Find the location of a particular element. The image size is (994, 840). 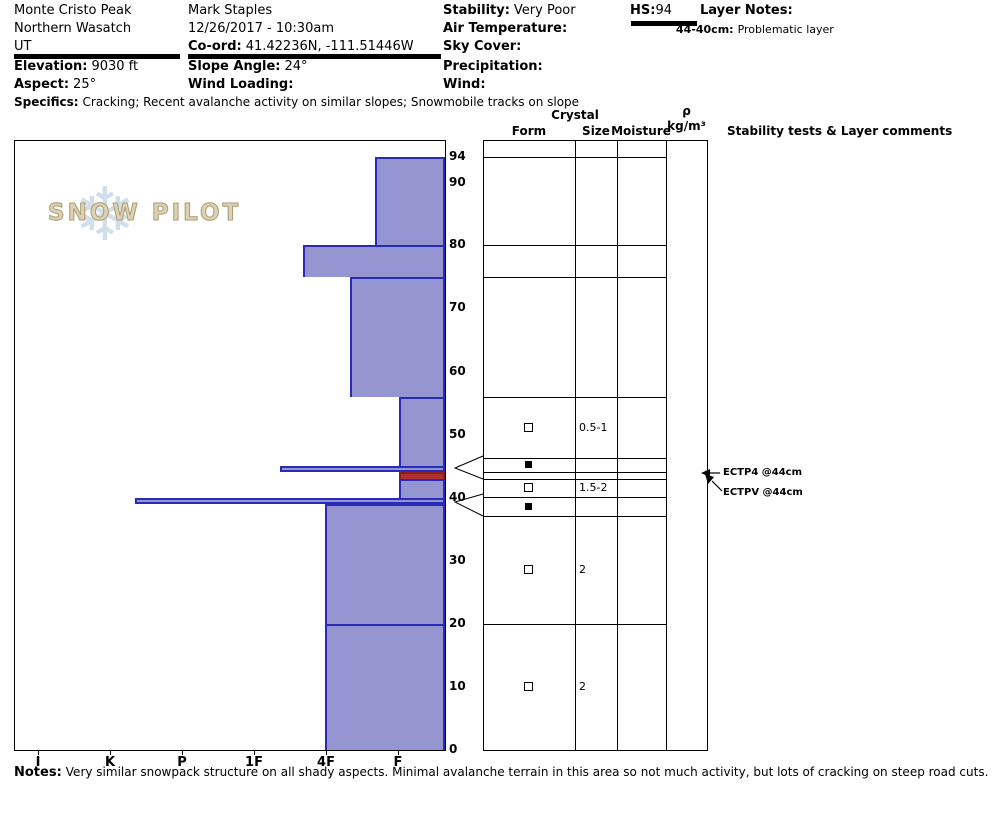

depth-tick-label: 70 is located at coordinates (457, 307).